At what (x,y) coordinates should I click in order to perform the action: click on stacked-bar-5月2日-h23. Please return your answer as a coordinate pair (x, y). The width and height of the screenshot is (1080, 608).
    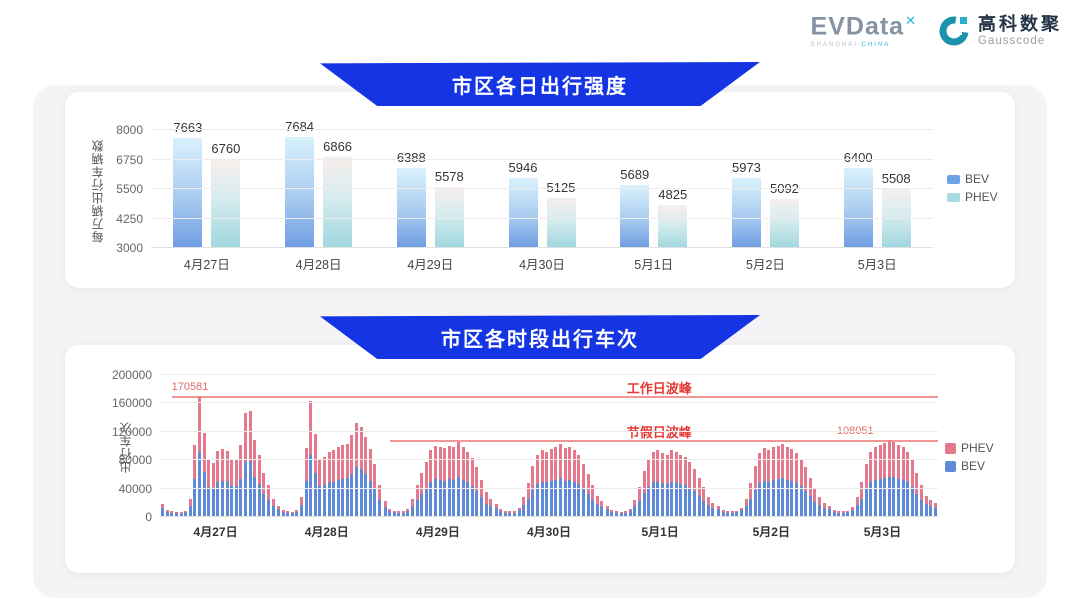
    Looking at the image, I should click on (824, 446).